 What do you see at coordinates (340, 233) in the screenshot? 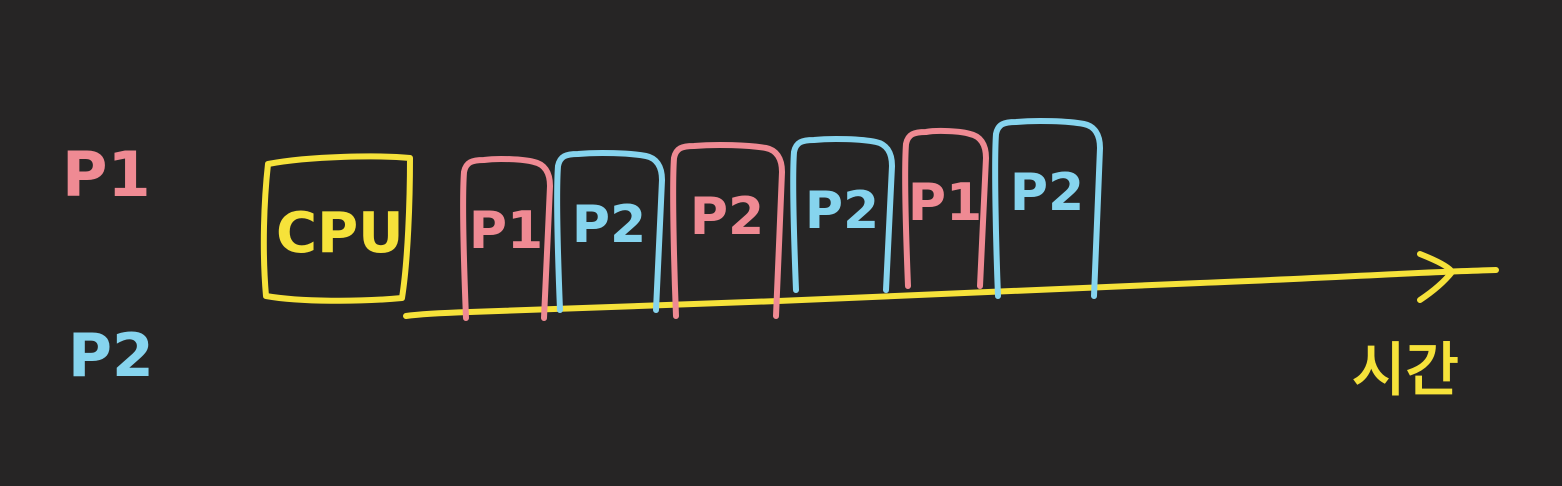
I see `cpu-label: CPU` at bounding box center [340, 233].